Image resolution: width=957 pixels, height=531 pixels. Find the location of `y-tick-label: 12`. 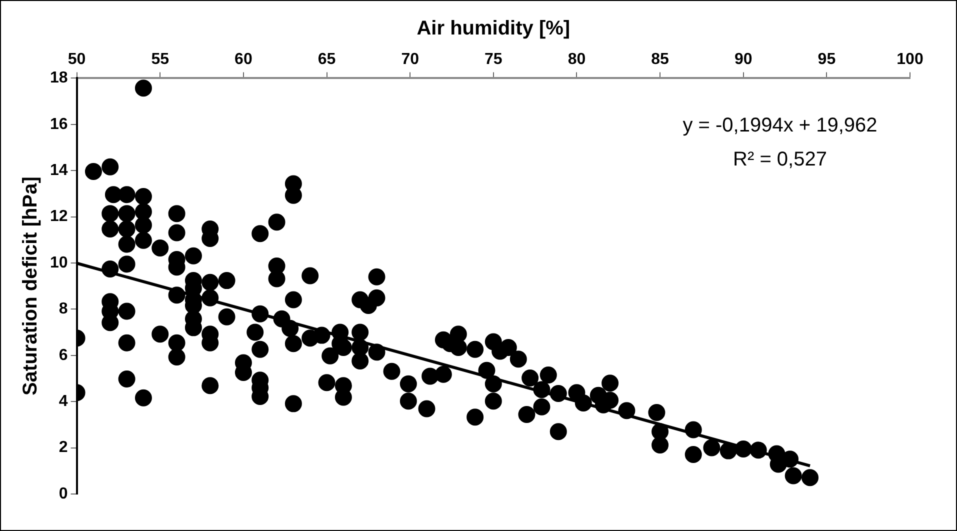

y-tick-label: 12 is located at coordinates (59, 217).